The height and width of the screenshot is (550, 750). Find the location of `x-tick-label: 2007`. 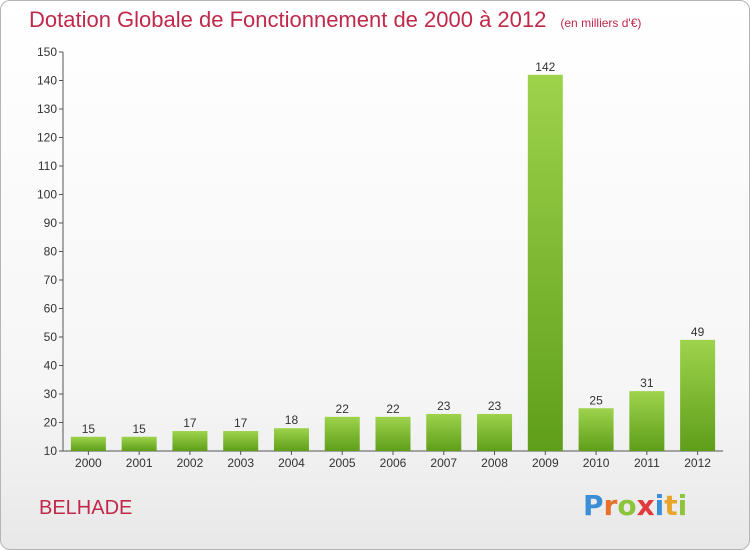

x-tick-label: 2007 is located at coordinates (443, 463).